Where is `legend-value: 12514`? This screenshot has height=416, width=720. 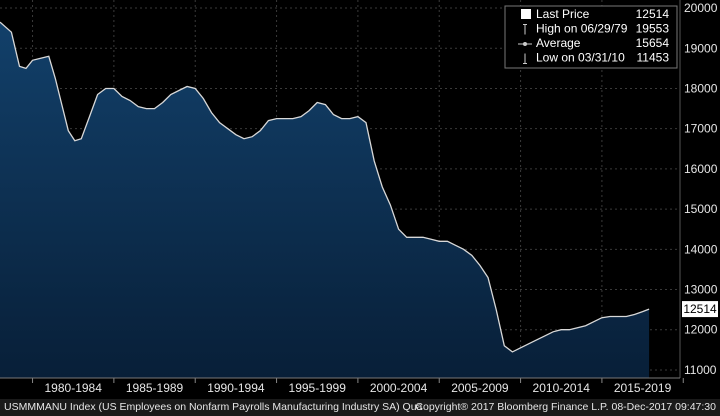
legend-value: 12514 is located at coordinates (653, 14).